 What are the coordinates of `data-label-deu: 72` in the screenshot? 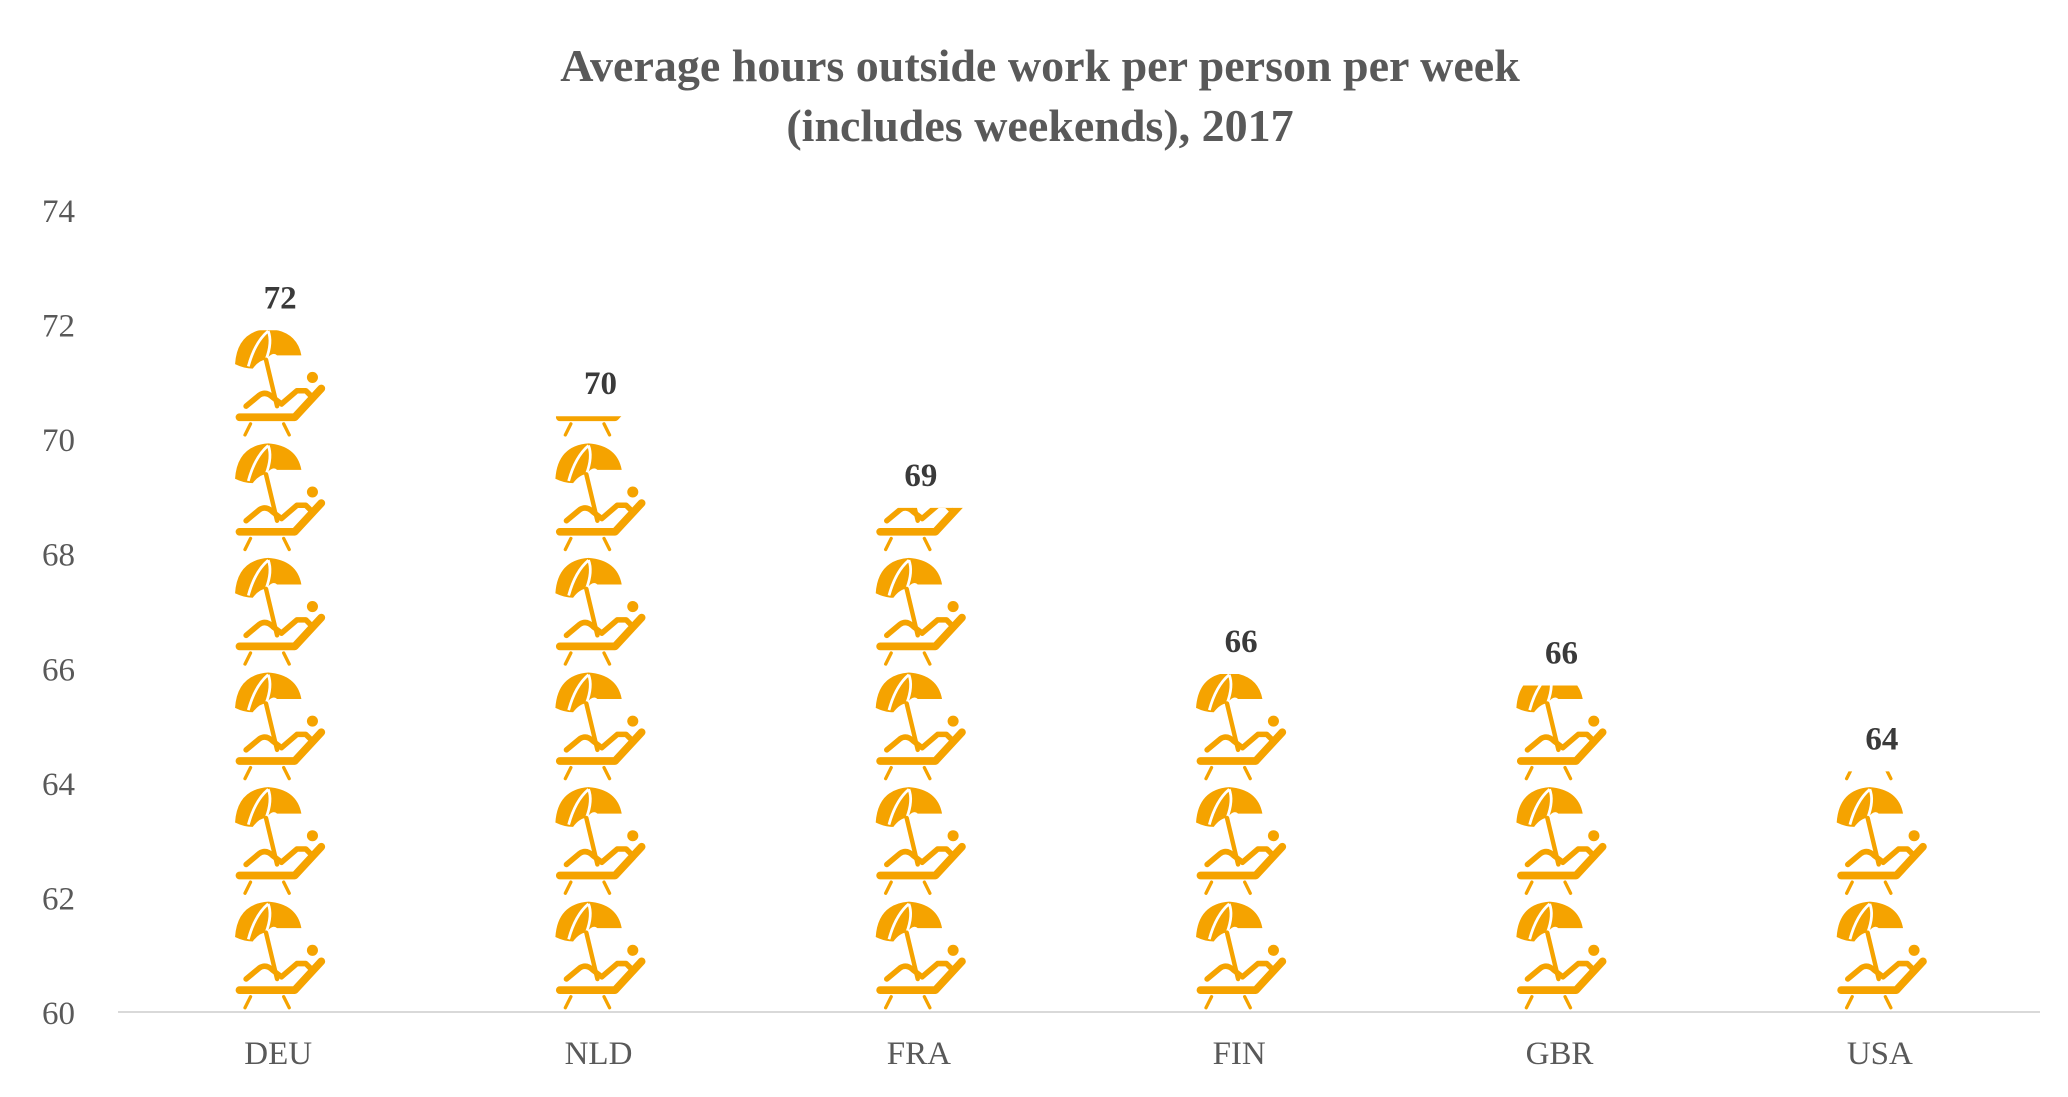 It's located at (280, 298).